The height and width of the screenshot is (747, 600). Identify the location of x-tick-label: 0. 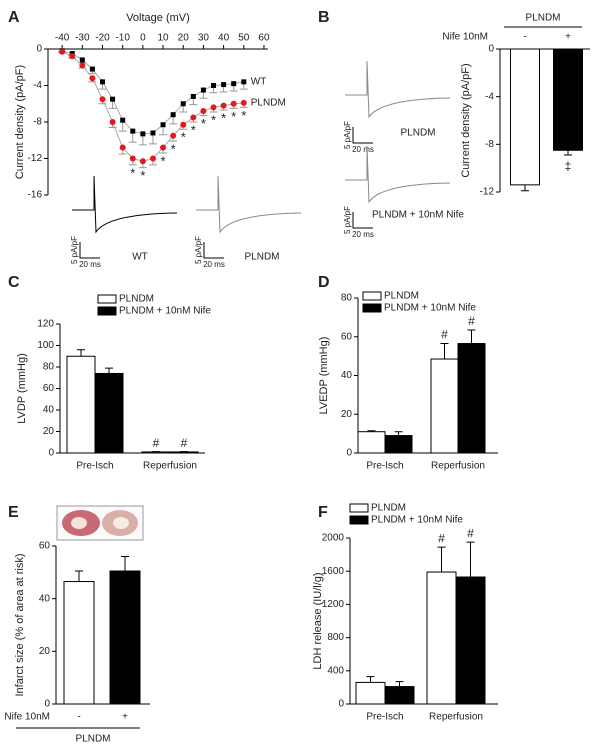
(143, 38).